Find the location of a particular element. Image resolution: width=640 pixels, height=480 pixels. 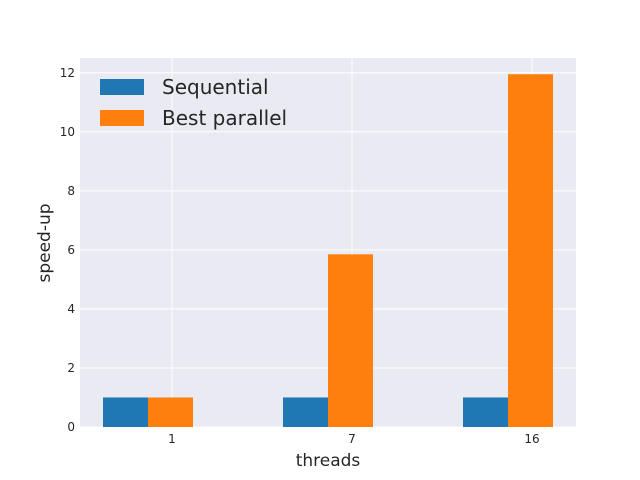

y-tick-label: 4 is located at coordinates (71, 309).